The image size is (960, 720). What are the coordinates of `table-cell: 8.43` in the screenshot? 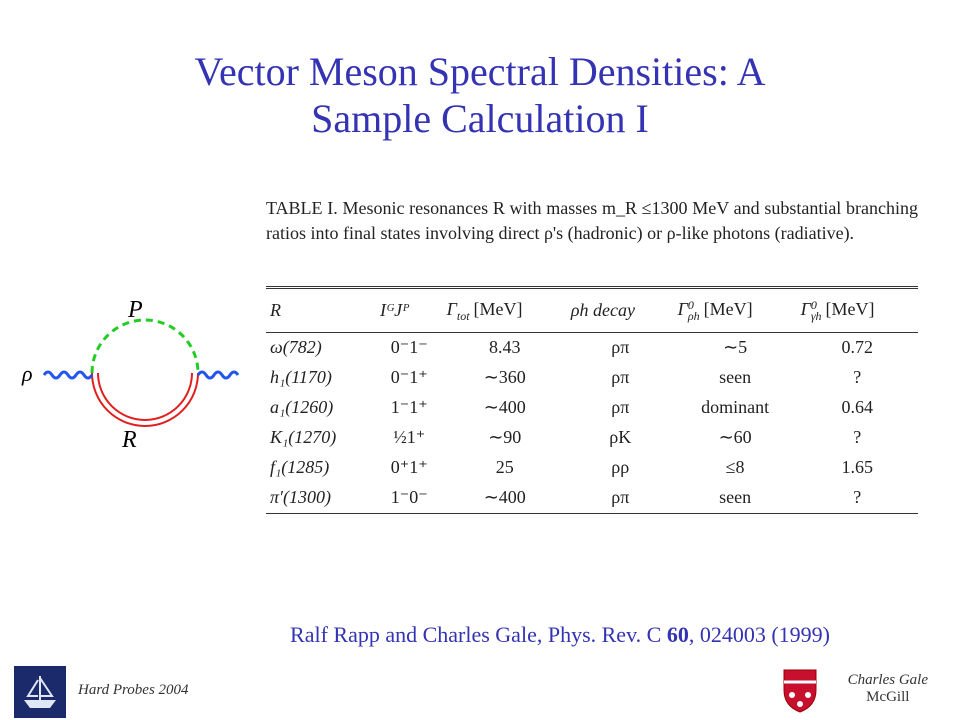 It's located at (505, 347).